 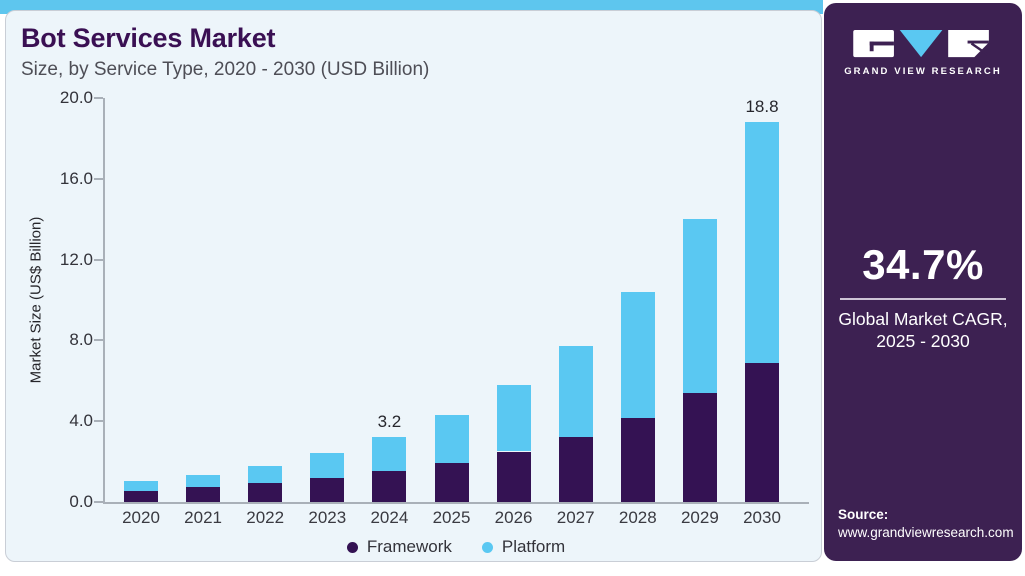 I want to click on x-tick-label: 2024, so click(x=389, y=517).